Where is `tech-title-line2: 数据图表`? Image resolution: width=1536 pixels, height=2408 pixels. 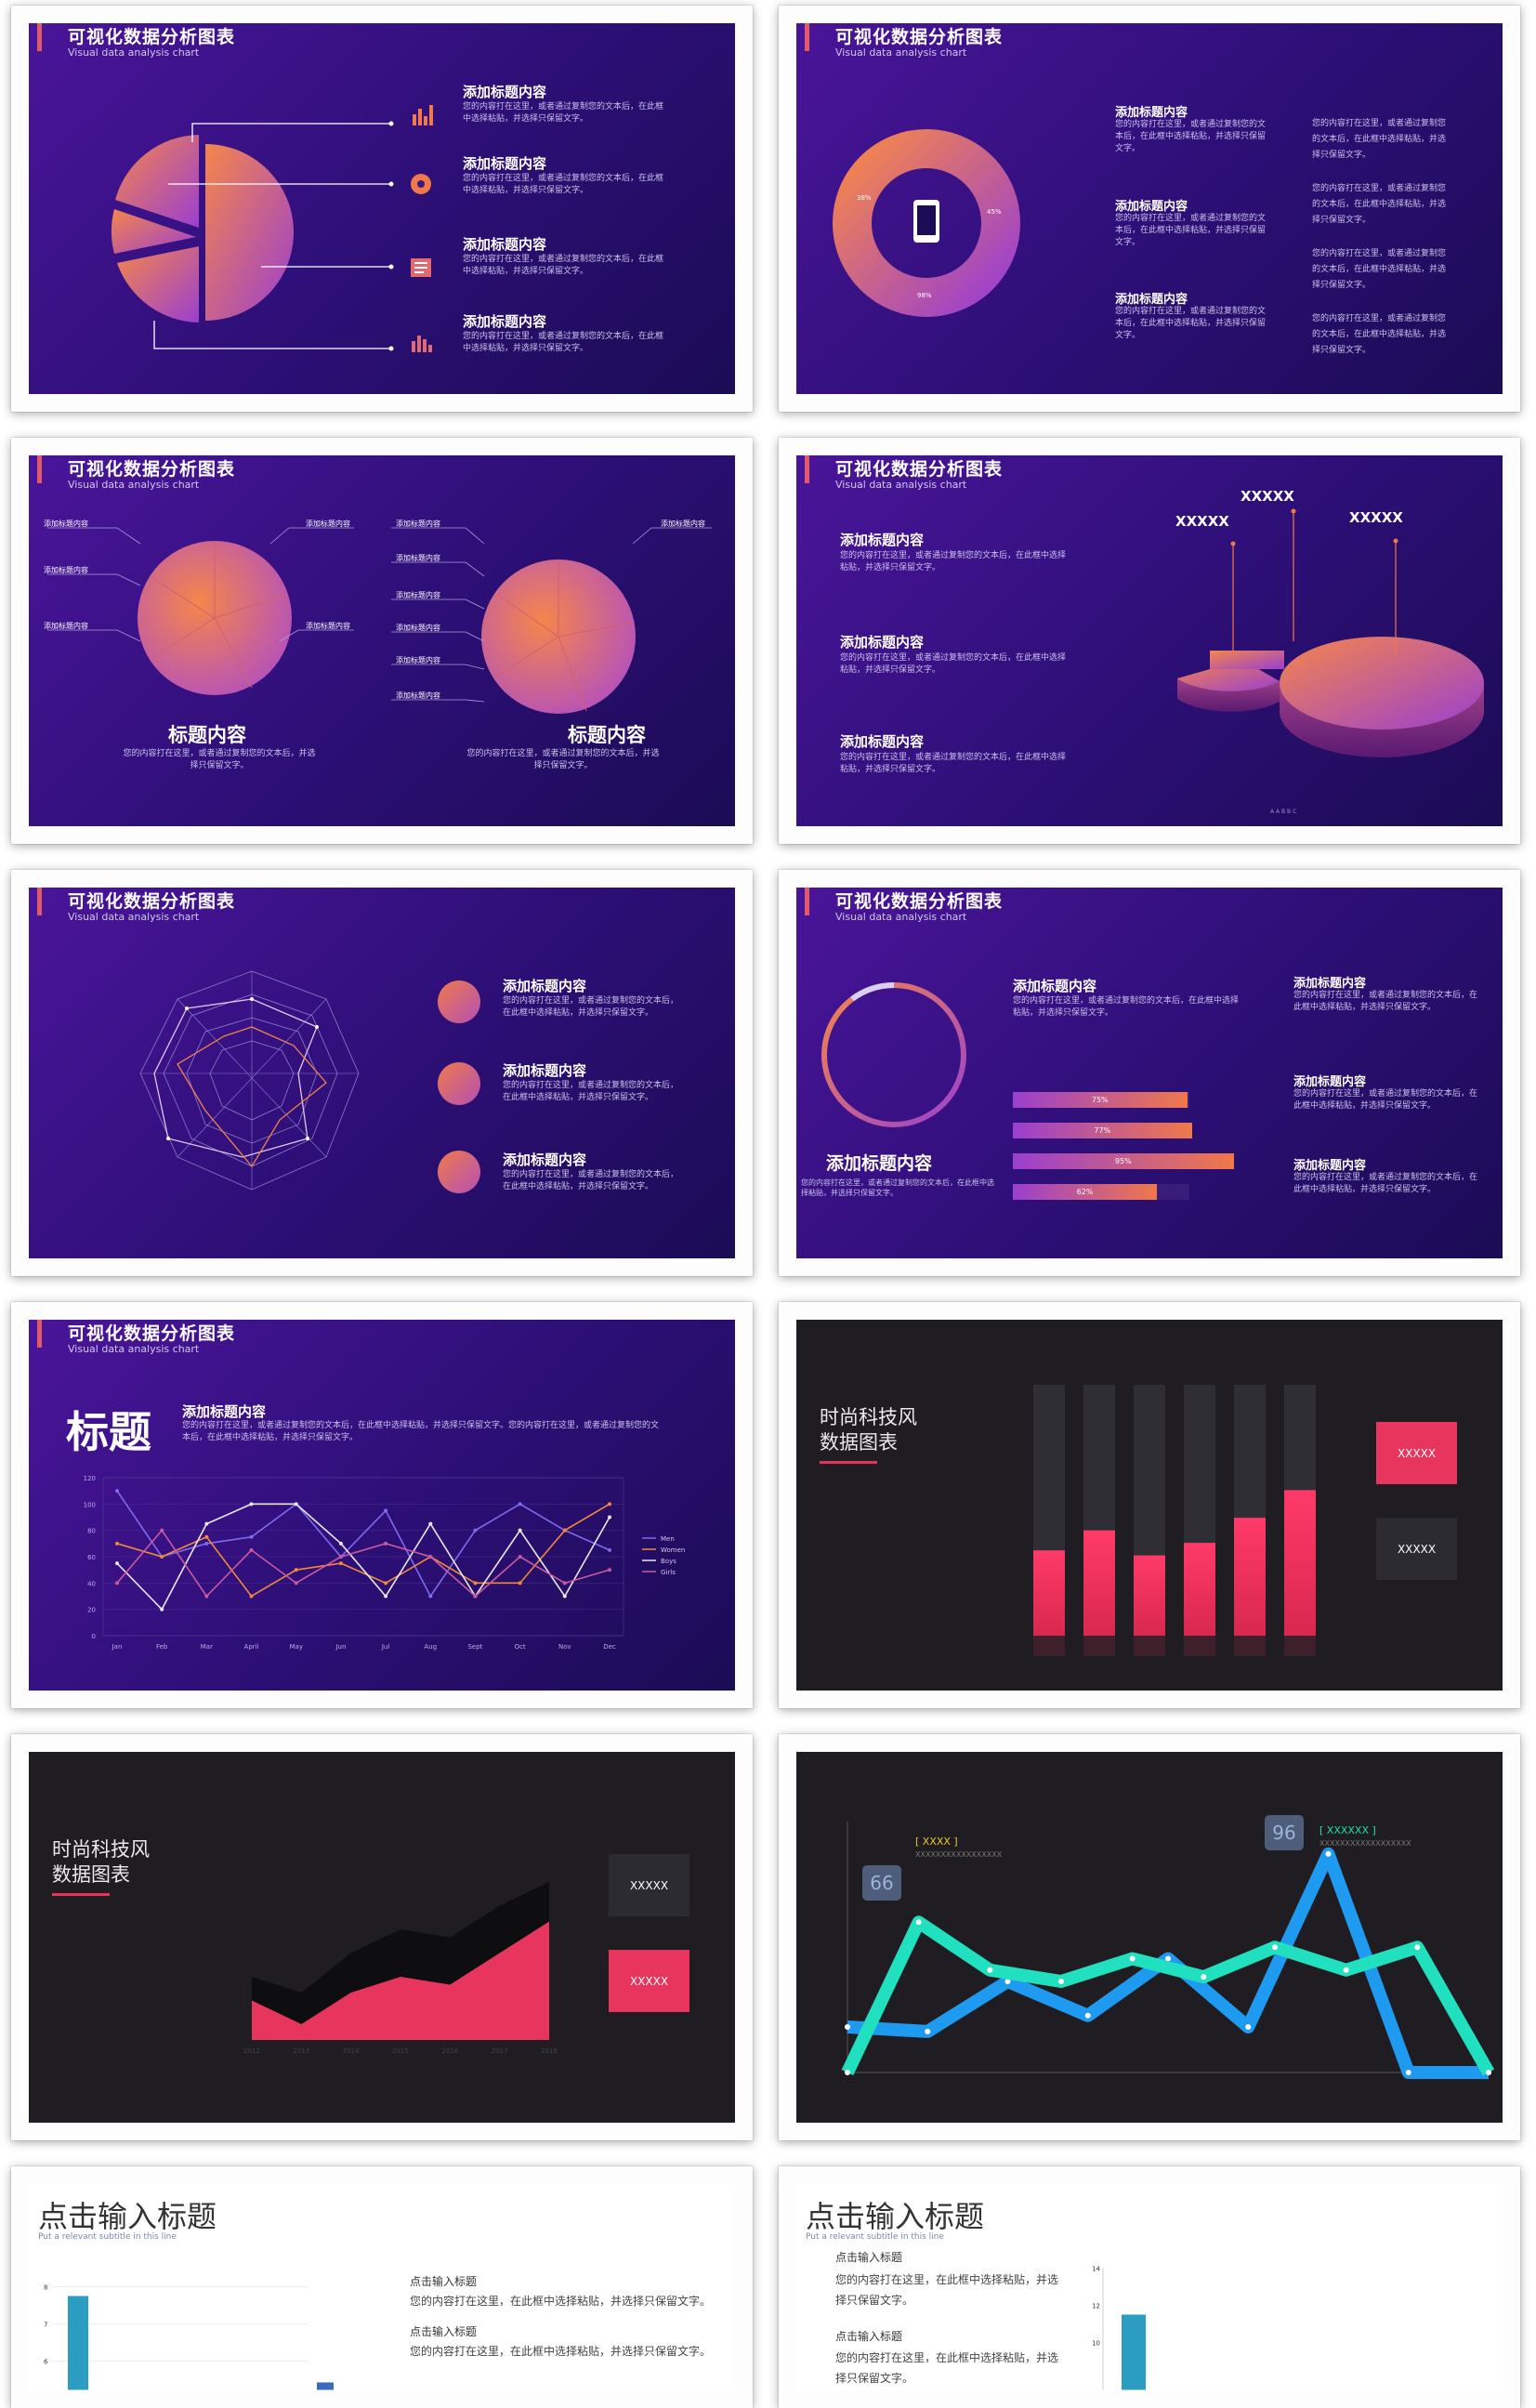
tech-title-line2: 数据图表 is located at coordinates (91, 1874).